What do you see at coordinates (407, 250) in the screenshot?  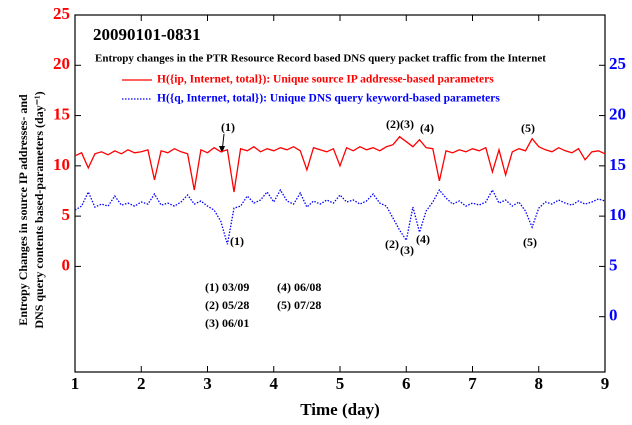 I see `annotation: (3)` at bounding box center [407, 250].